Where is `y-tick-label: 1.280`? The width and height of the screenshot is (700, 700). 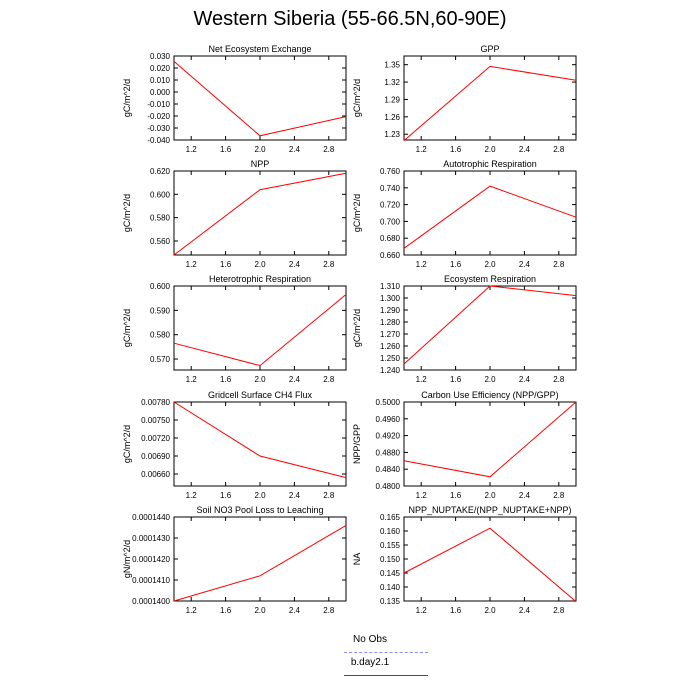
y-tick-label: 1.280 is located at coordinates (390, 322).